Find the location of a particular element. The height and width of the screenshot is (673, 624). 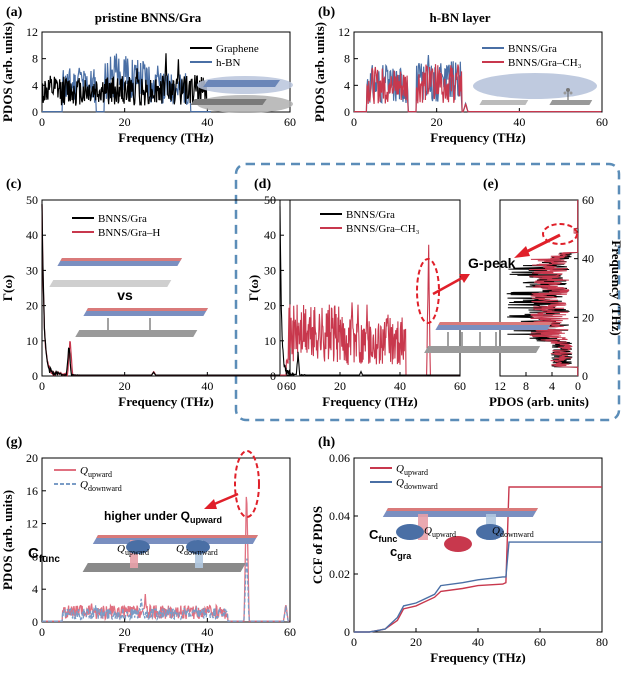

panel-label-d: (d) is located at coordinates (262, 184).